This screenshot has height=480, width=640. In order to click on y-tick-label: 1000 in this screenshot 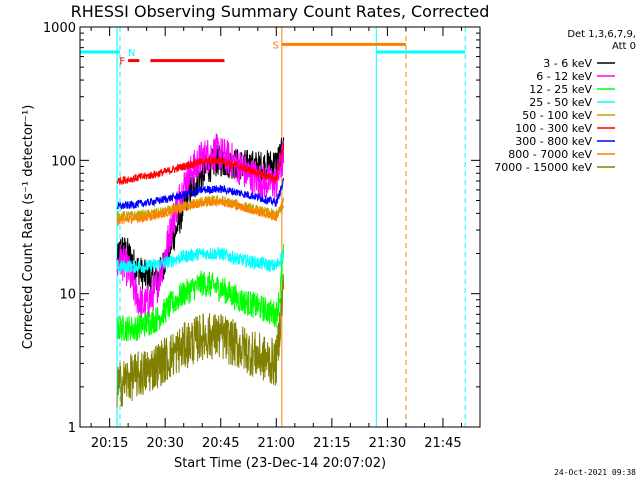, I will do `click(59, 28)`.